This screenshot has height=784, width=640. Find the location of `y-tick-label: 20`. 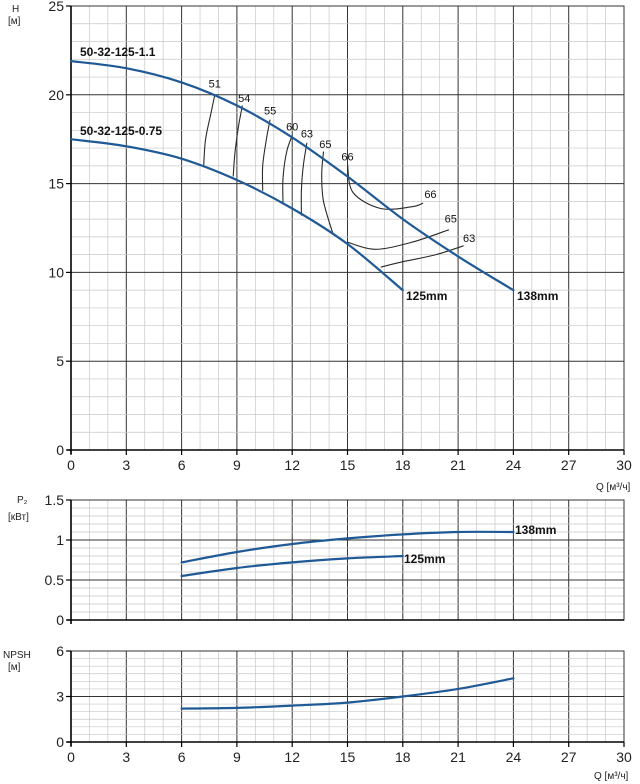

y-tick-label: 20 is located at coordinates (56, 95).